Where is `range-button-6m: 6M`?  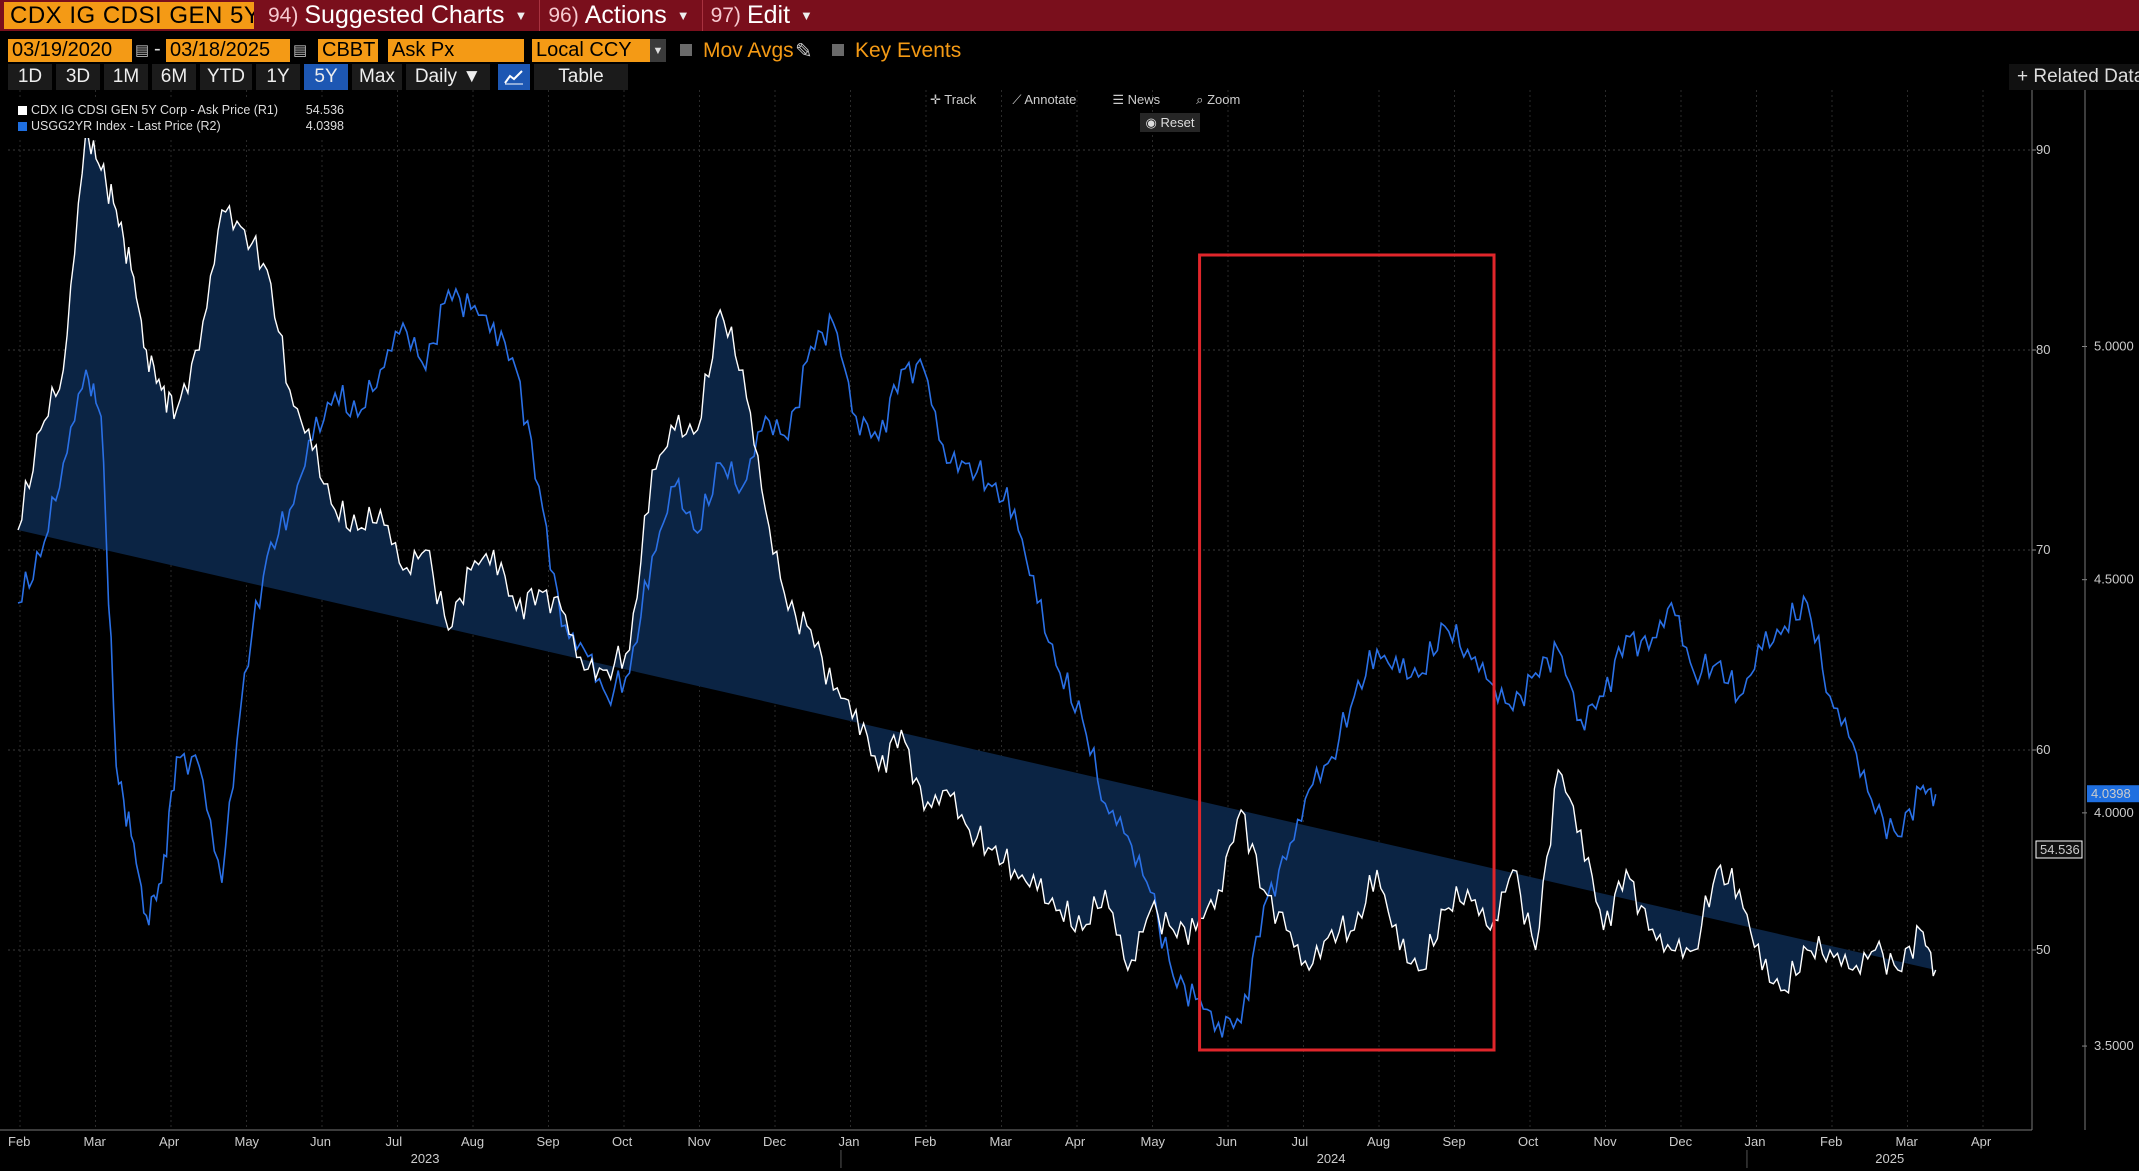 range-button-6m: 6M is located at coordinates (174, 77).